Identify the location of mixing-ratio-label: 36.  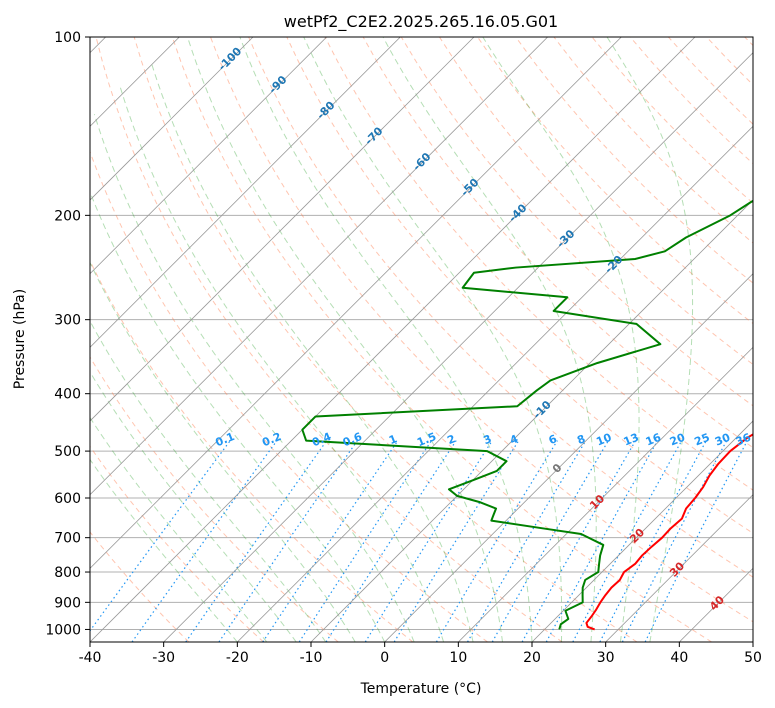
(743, 440).